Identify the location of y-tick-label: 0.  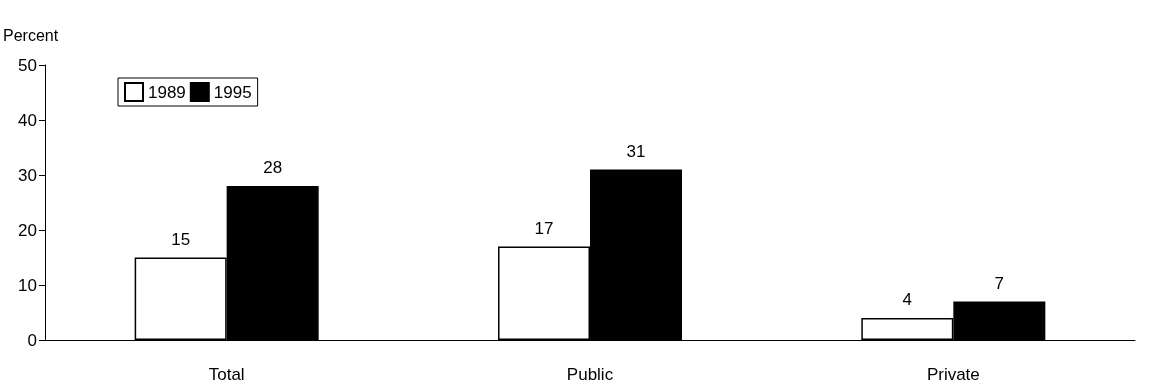
(32, 340).